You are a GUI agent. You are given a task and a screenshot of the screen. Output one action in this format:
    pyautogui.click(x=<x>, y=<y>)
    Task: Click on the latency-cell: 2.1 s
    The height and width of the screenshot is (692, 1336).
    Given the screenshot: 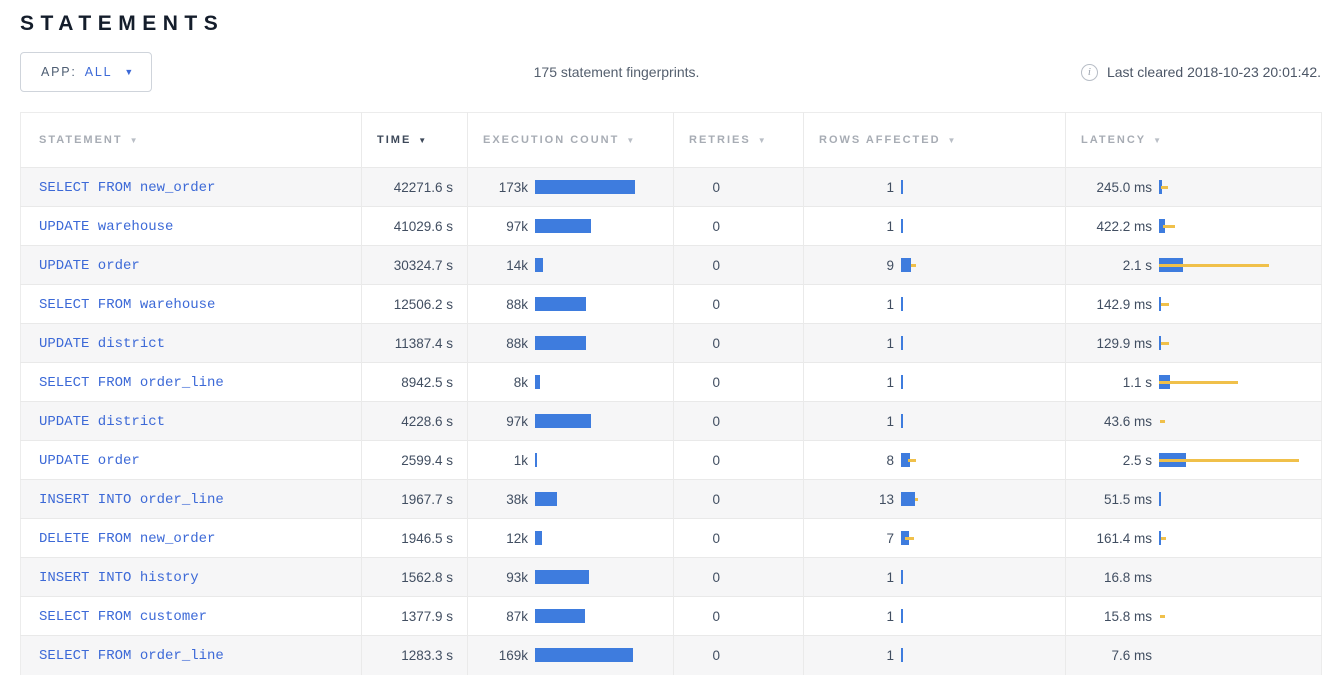 What is the action you would take?
    pyautogui.click(x=1193, y=265)
    